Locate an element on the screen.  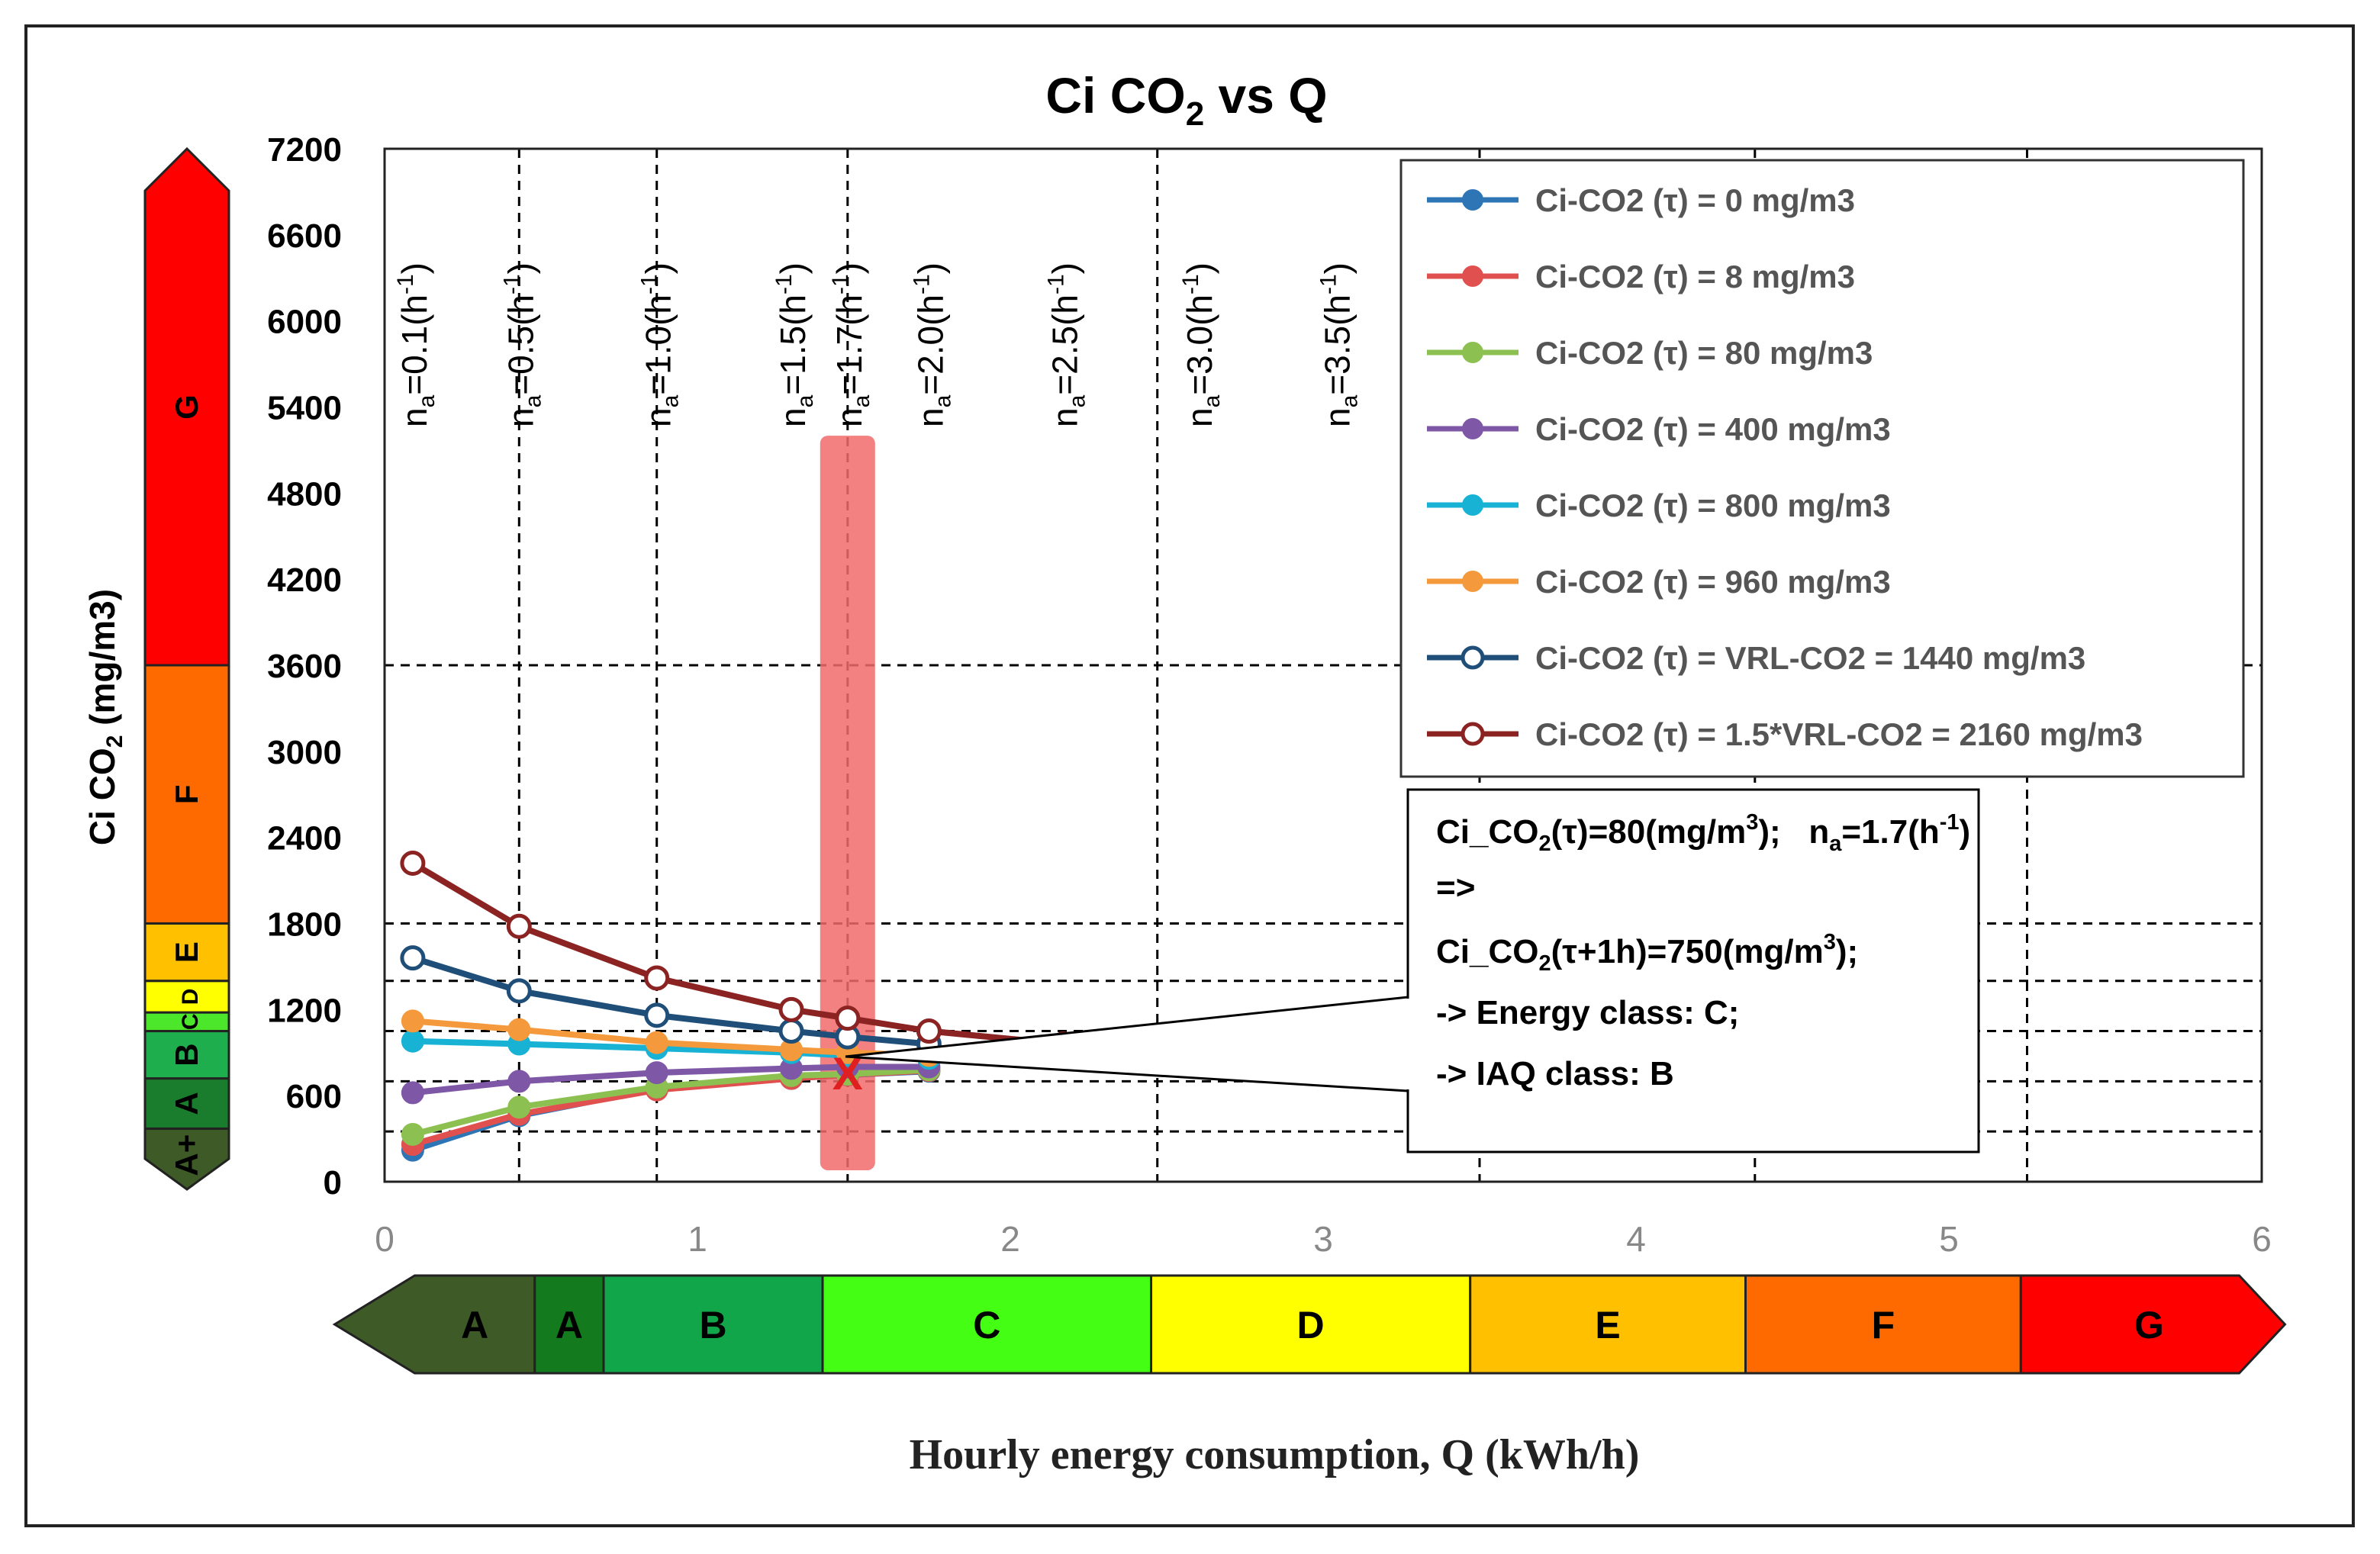
air-change-label: na=1.5(h-1) is located at coordinates (794, 344).